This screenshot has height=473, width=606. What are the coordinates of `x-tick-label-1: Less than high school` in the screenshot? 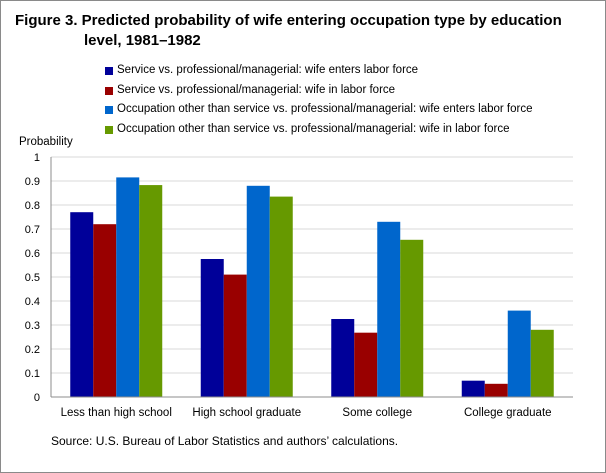 It's located at (116, 413).